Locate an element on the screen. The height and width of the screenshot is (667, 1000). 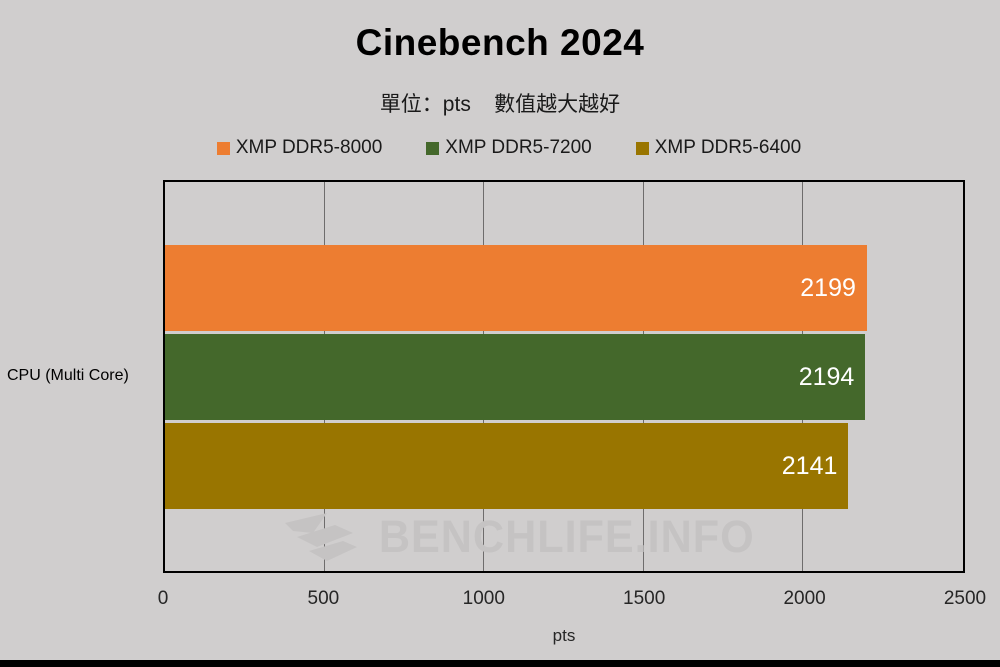
chart-subtitle: 單位：pts 數值越大越好 is located at coordinates (500, 104).